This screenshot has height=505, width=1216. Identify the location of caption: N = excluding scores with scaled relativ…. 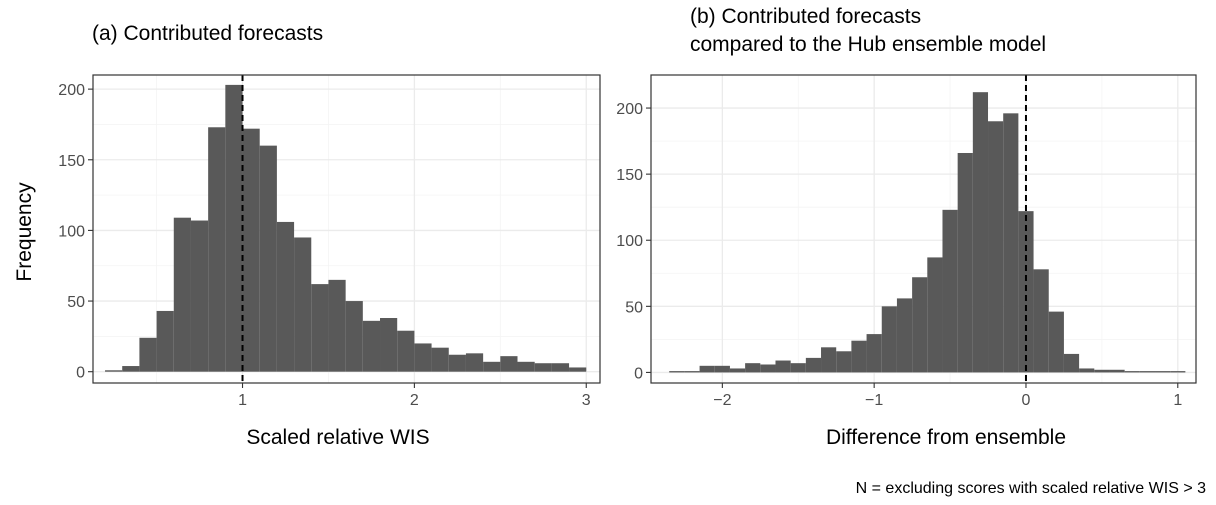
(1031, 488).